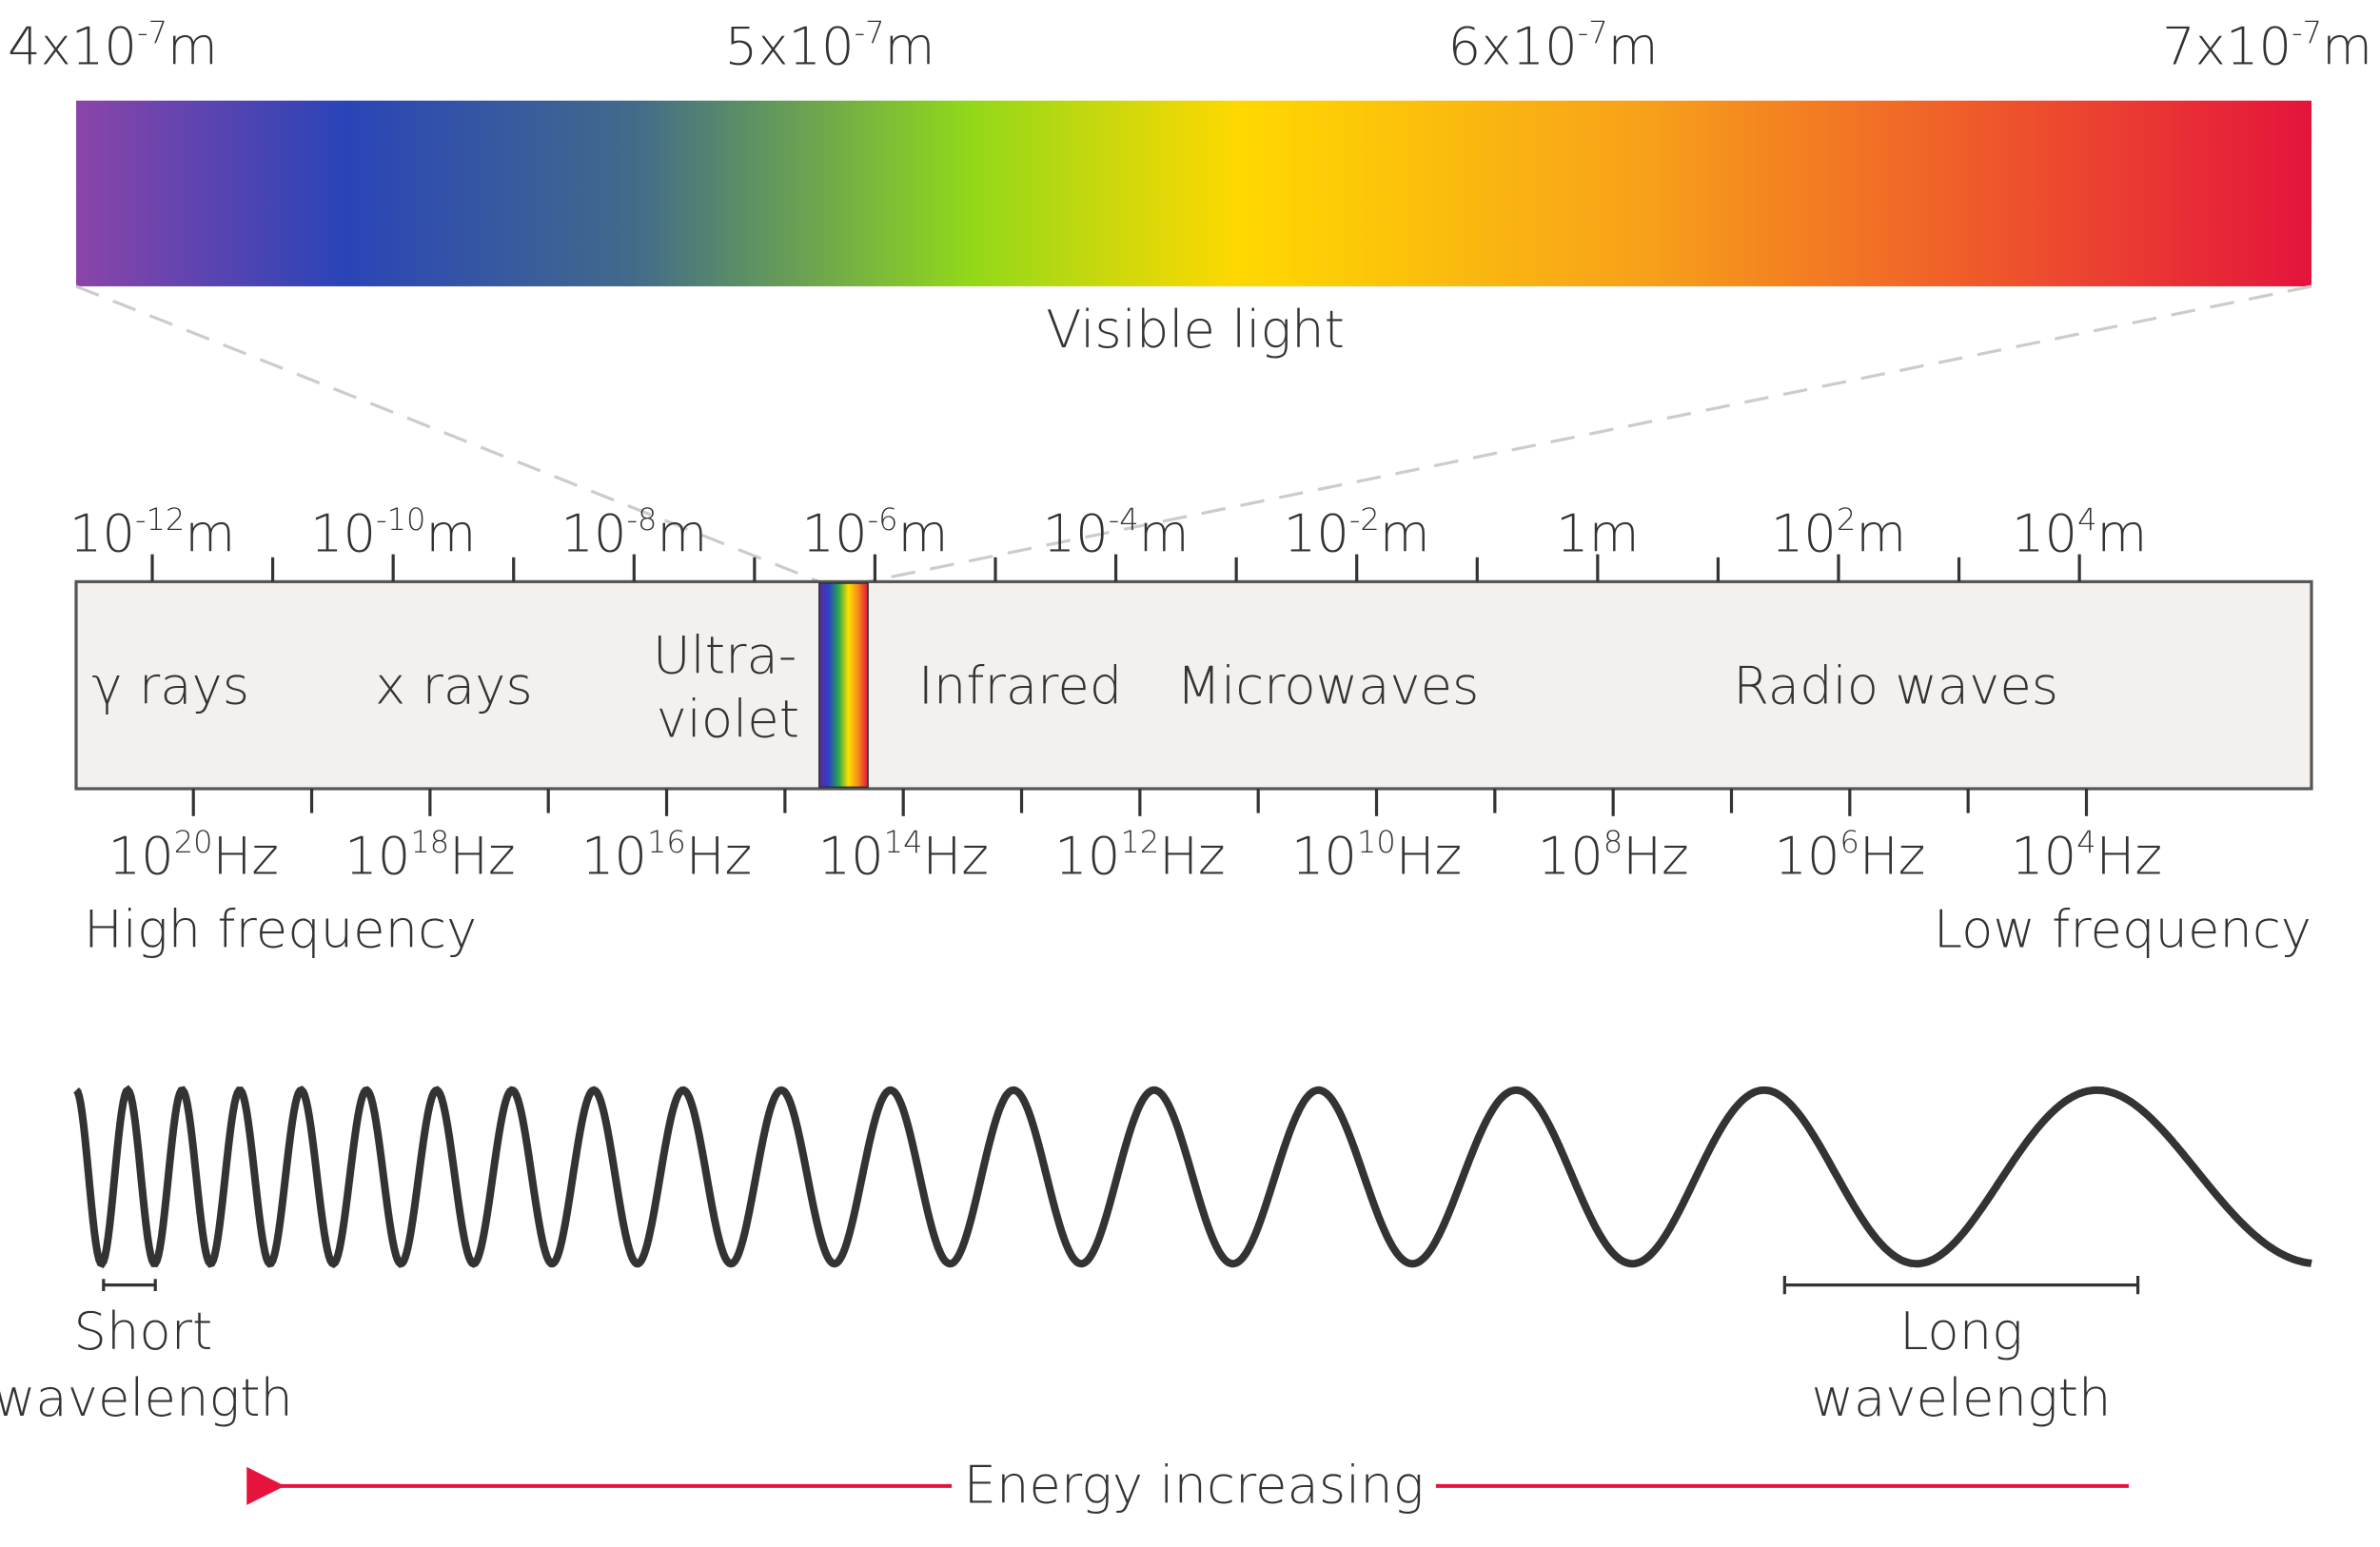 The height and width of the screenshot is (1547, 2380). I want to click on scale-label: 10-10m, so click(393, 532).